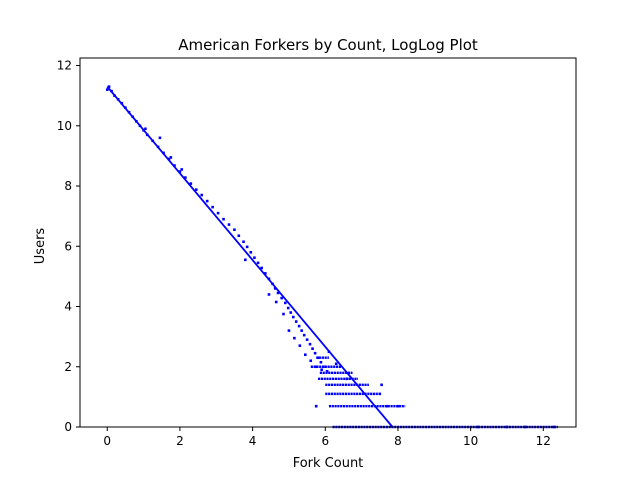 Image resolution: width=640 pixels, height=480 pixels. What do you see at coordinates (68, 427) in the screenshot?
I see `y-tick-label: 0` at bounding box center [68, 427].